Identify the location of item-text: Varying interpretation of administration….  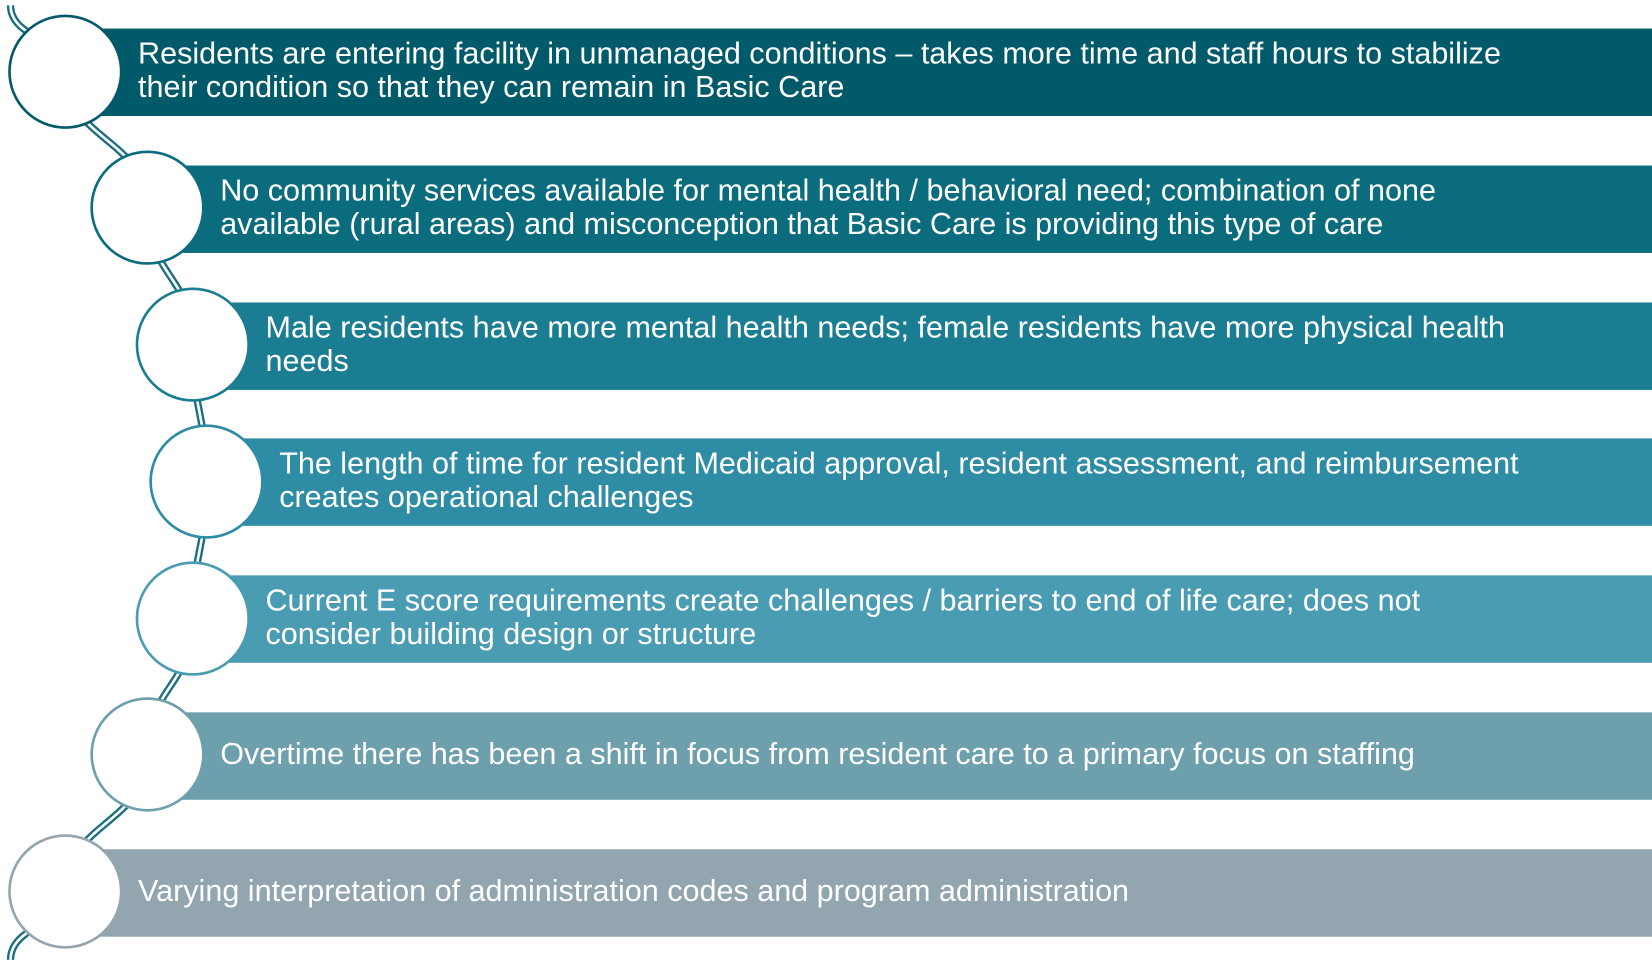
(633, 891).